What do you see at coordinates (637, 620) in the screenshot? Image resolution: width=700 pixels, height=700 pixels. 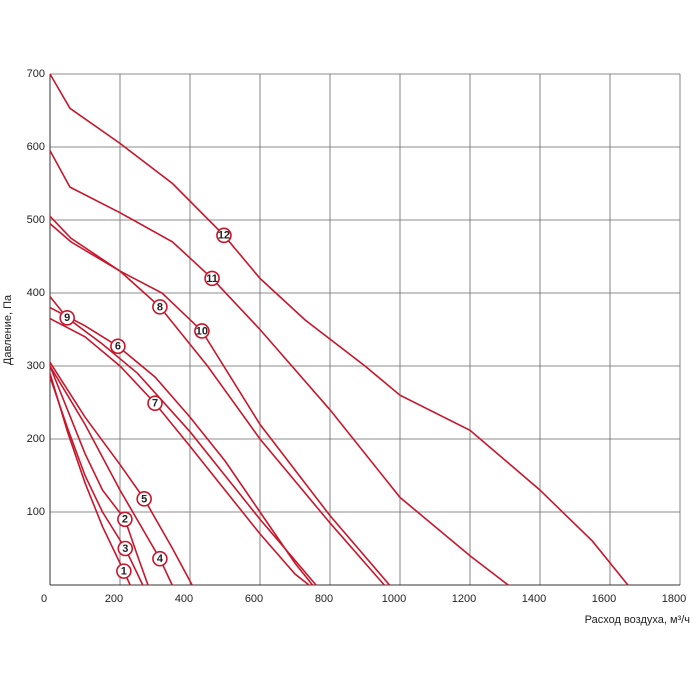 I see `x-axis-label: Расход воздуха, м³/ч` at bounding box center [637, 620].